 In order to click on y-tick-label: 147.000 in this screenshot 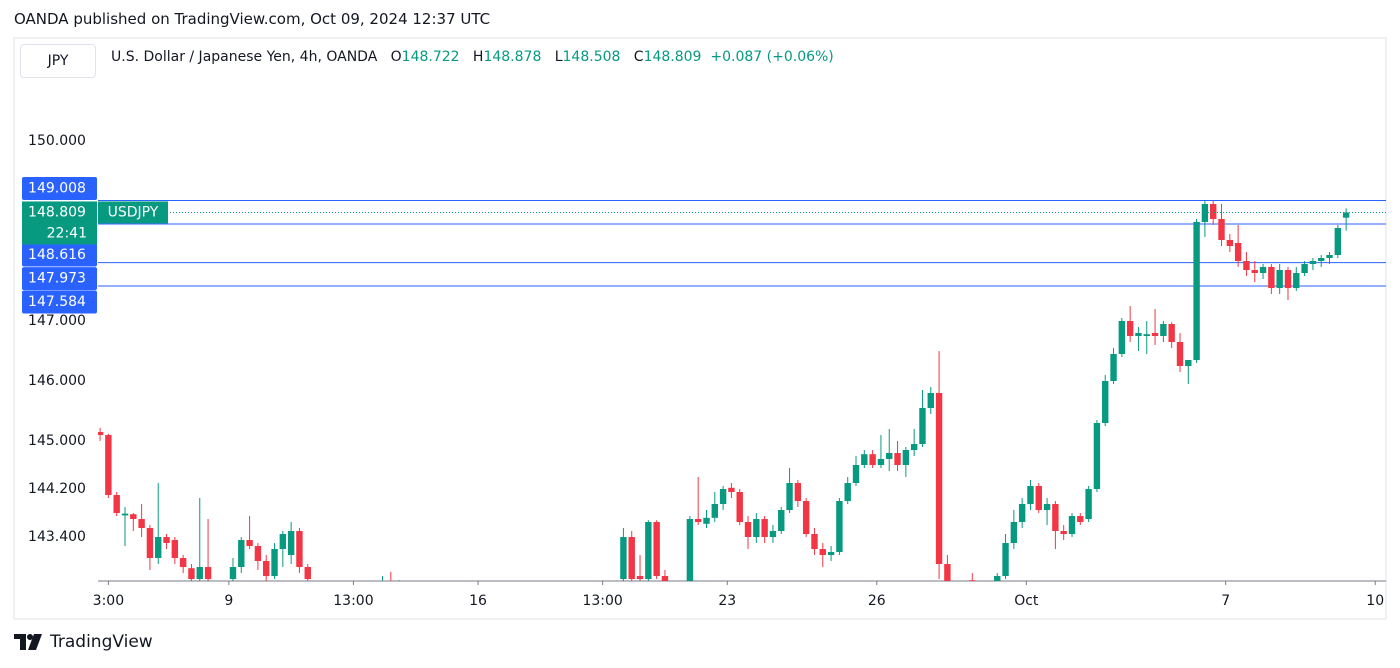, I will do `click(57, 321)`.